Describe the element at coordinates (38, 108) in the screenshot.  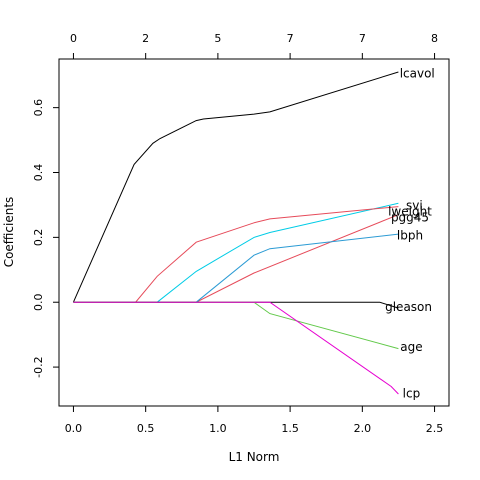
I see `y-tick-label: 0.6` at that location.